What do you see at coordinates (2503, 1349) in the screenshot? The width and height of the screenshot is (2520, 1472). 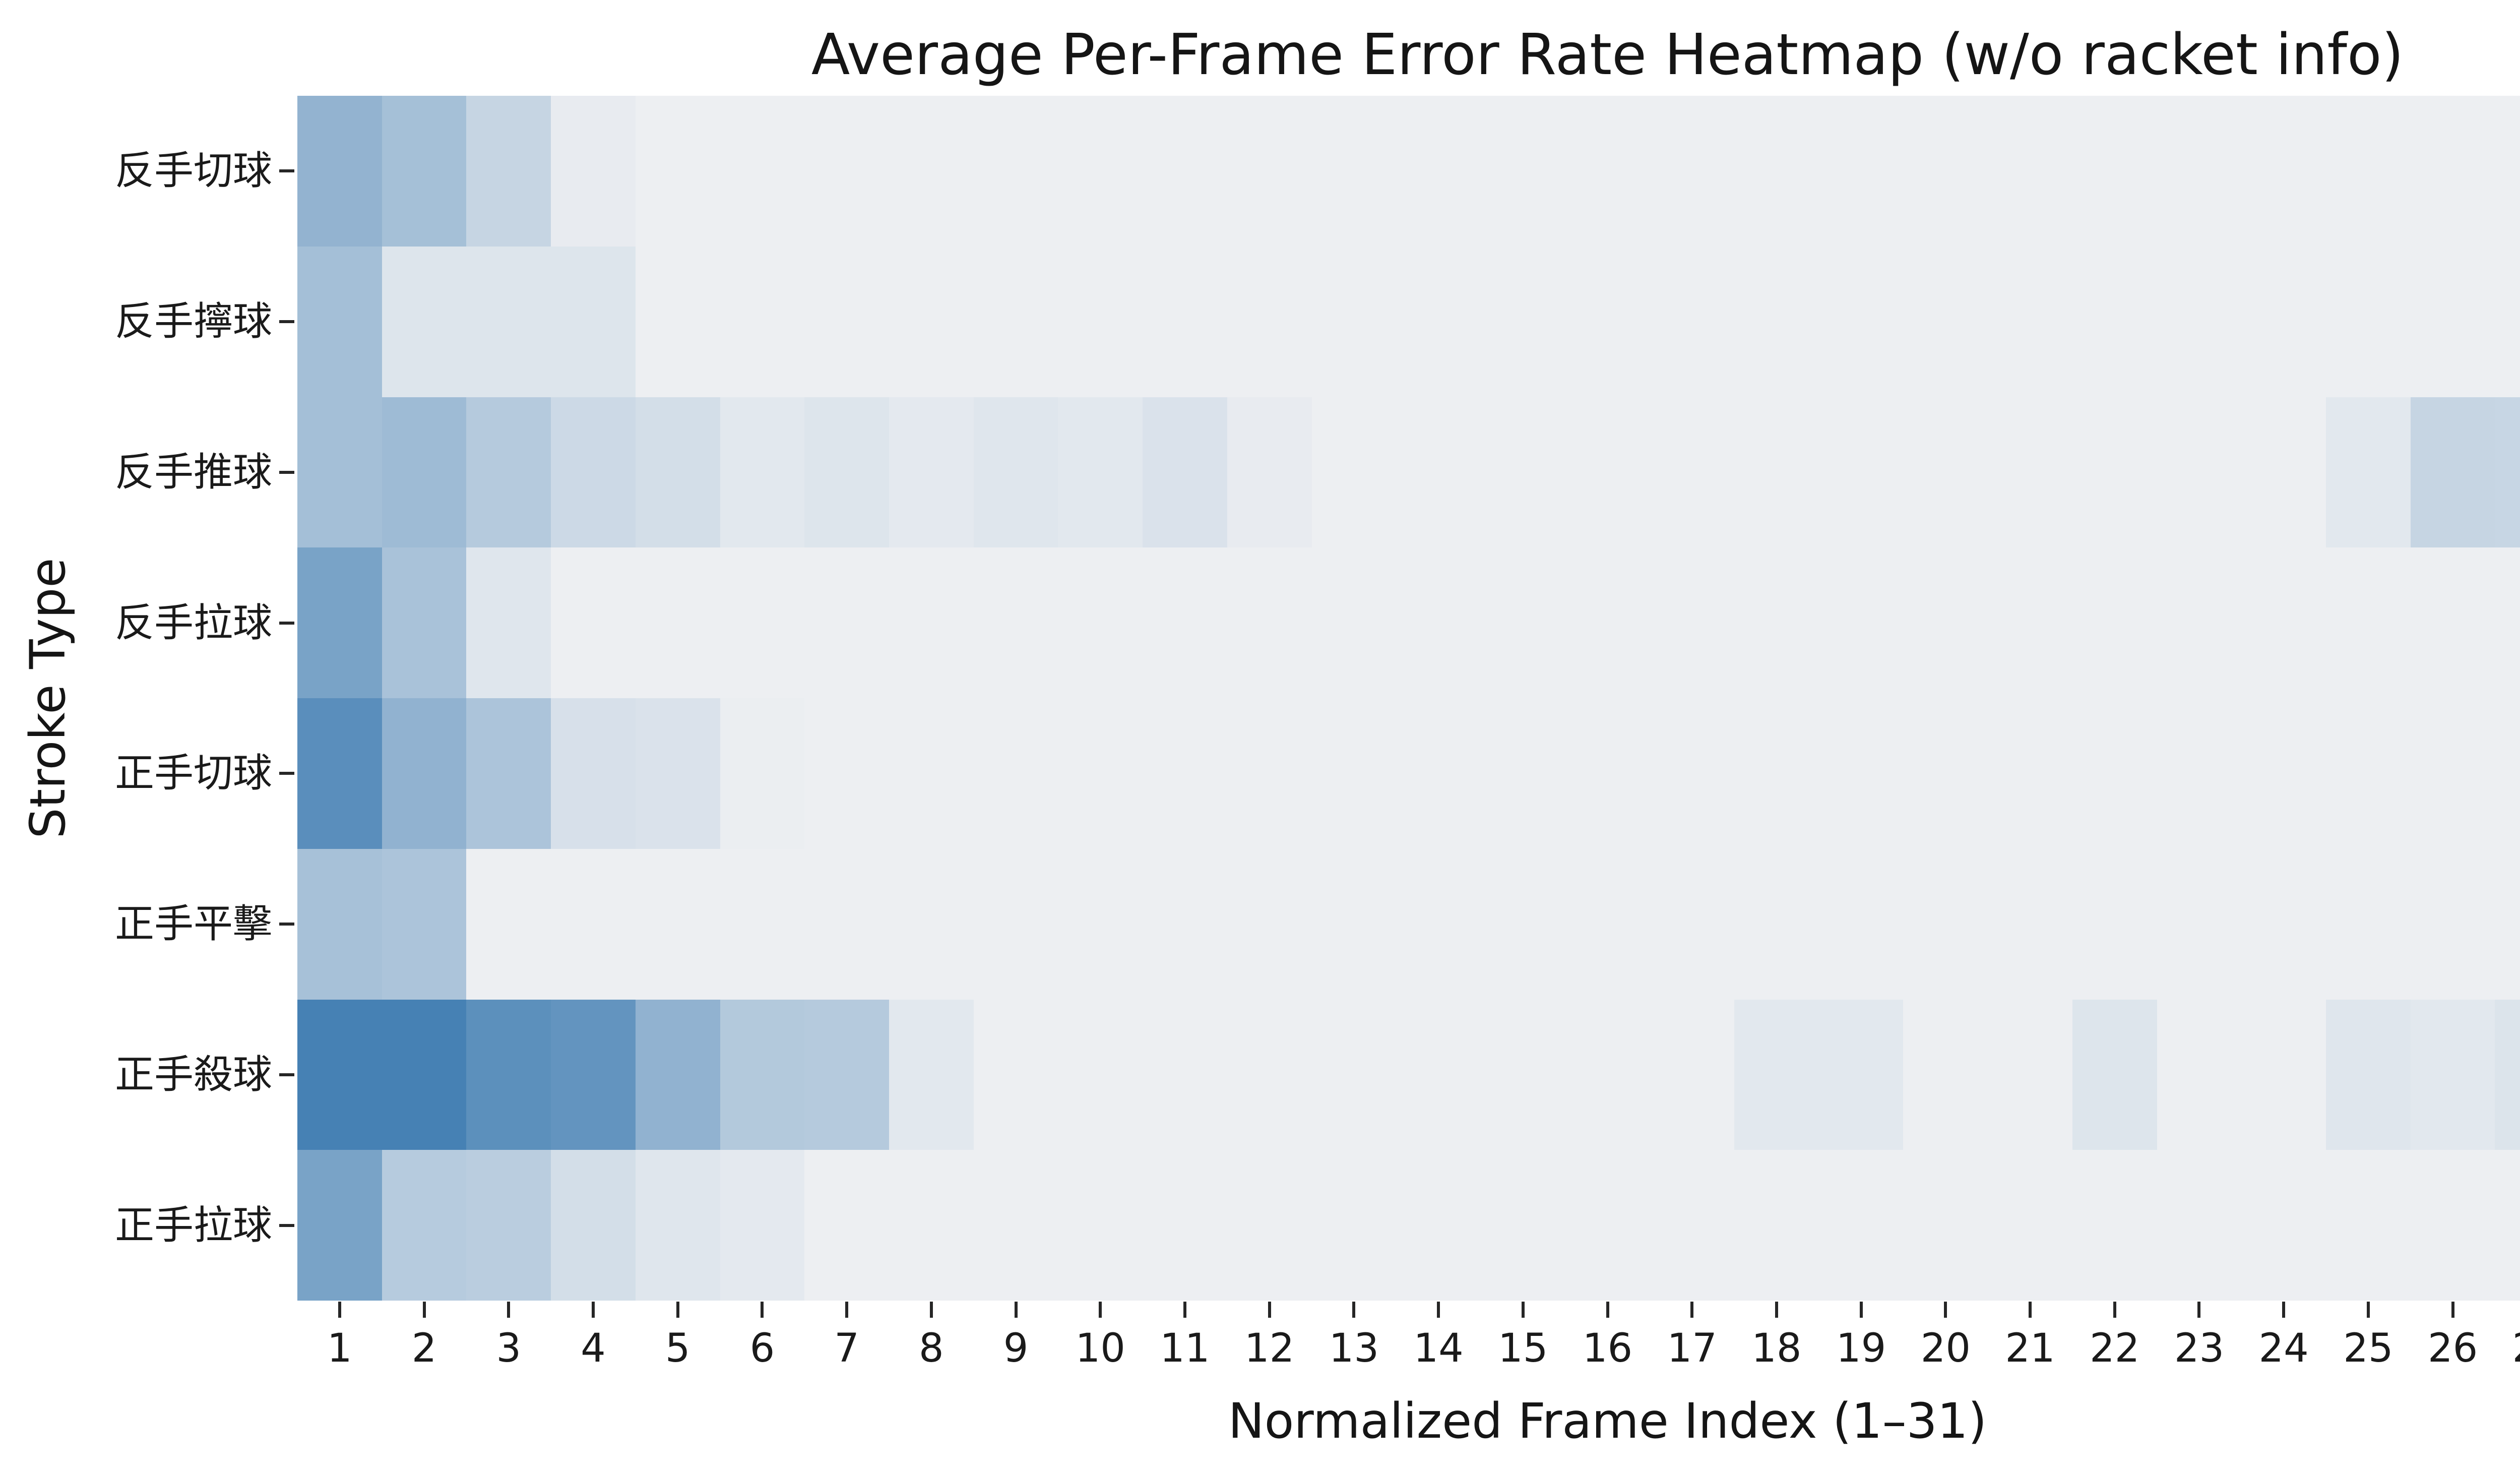 I see `x-tick-label: 27` at bounding box center [2503, 1349].